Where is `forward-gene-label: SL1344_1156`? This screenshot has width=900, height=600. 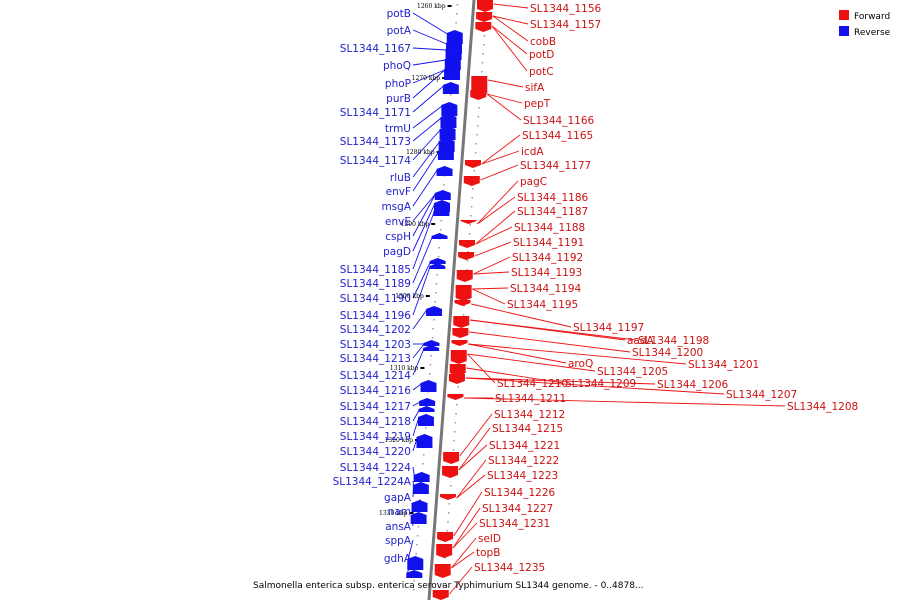 forward-gene-label: SL1344_1156 is located at coordinates (566, 9).